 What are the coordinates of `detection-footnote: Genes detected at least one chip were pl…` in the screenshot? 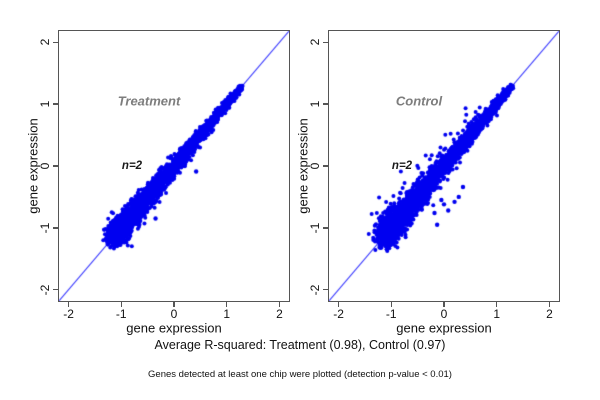 It's located at (300, 374).